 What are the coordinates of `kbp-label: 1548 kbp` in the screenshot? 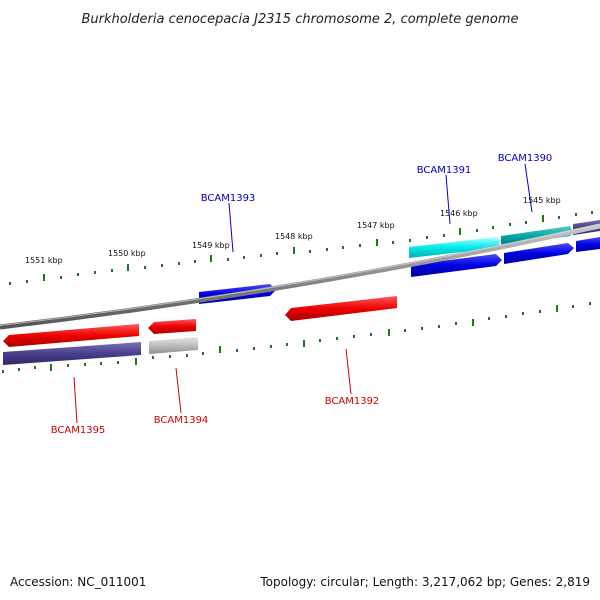 It's located at (294, 236).